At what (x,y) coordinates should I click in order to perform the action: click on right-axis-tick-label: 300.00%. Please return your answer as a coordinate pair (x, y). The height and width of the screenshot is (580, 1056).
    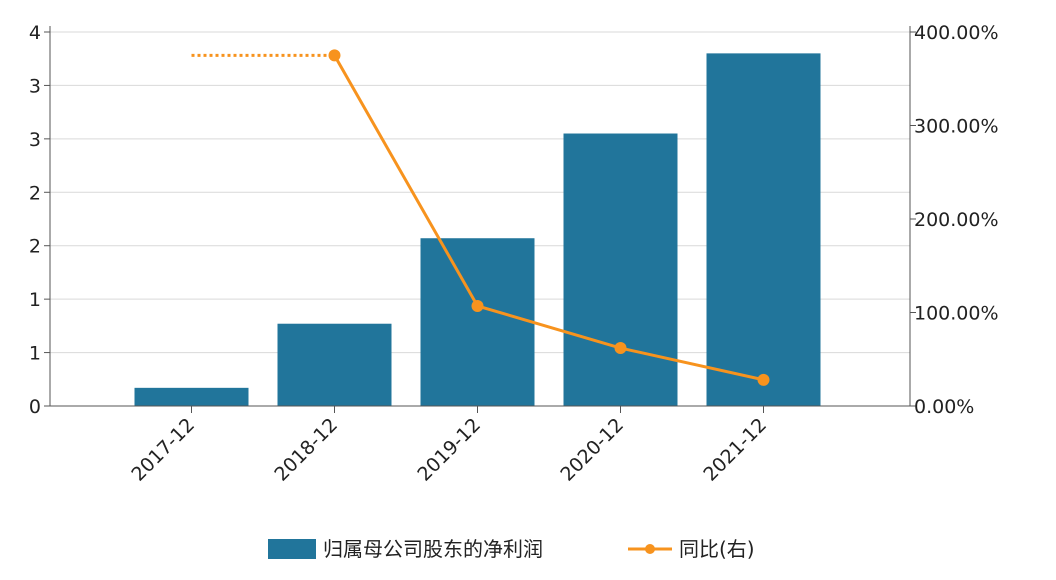
    Looking at the image, I should click on (956, 127).